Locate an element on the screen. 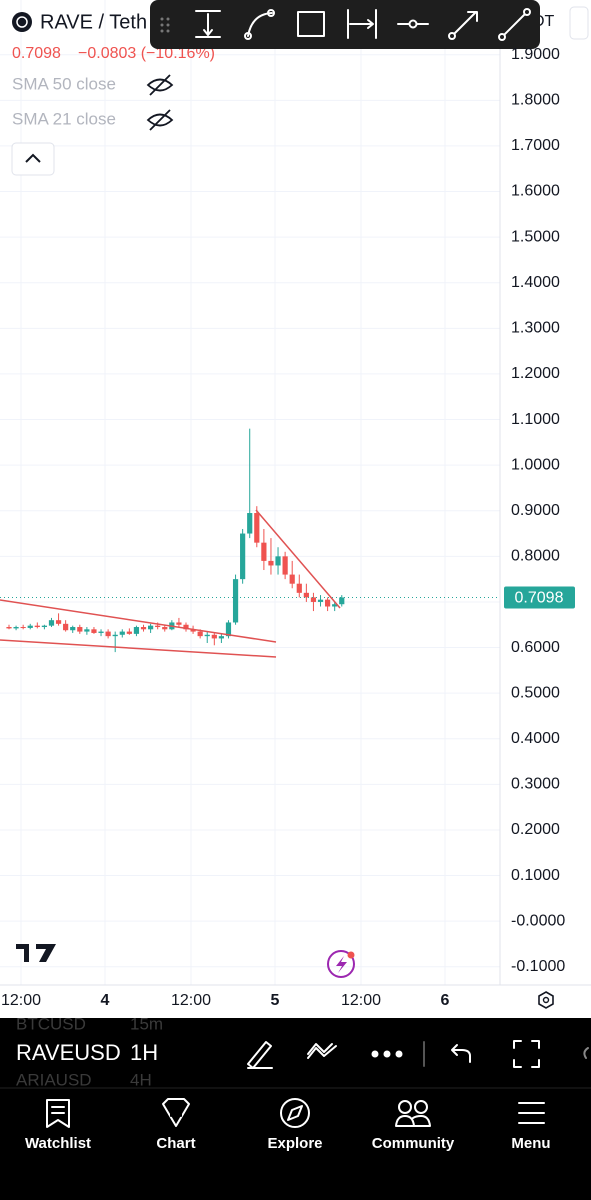 This screenshot has width=591, height=1200. candles is located at coordinates (175, 540).